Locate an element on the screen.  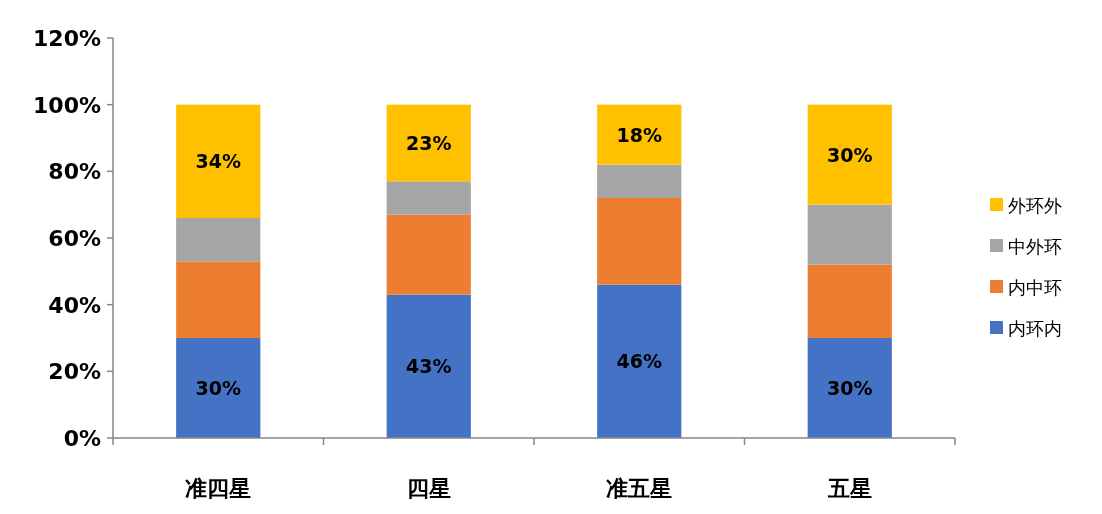
data-label: 43% is located at coordinates (429, 366).